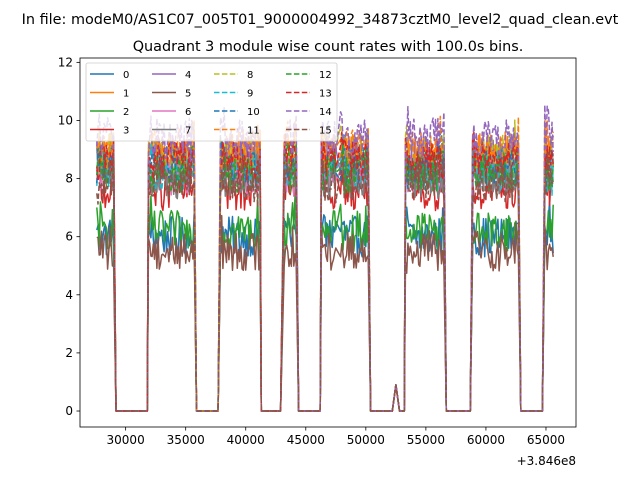  I want to click on y-tick-label: 4, so click(69, 295).